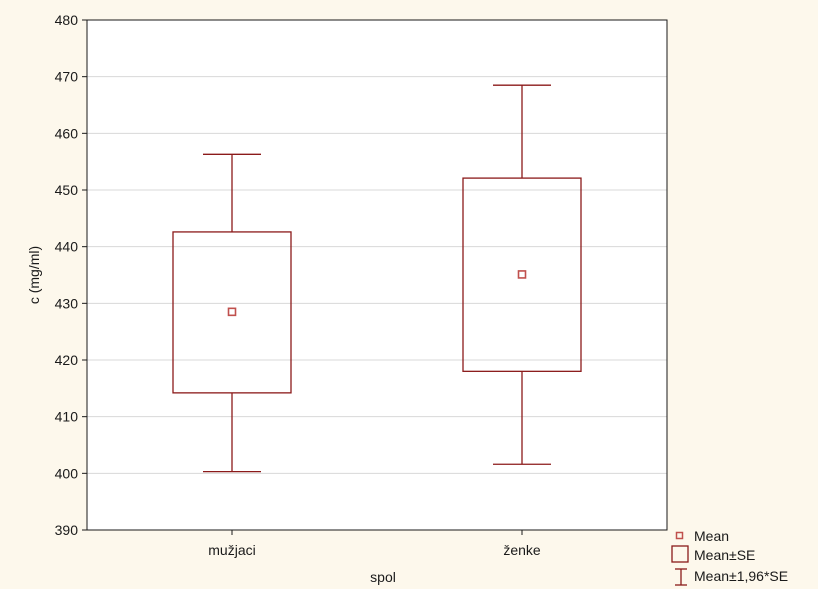 Image resolution: width=818 pixels, height=589 pixels. Describe the element at coordinates (741, 576) in the screenshot. I see `legend-ci-label: Mean±1,96*SE` at that location.